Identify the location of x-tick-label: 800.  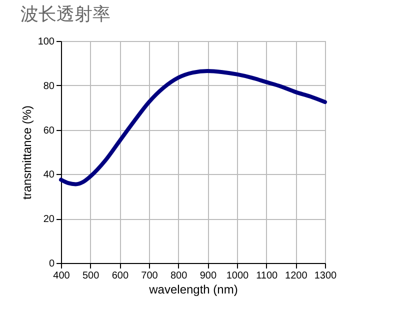
(179, 276).